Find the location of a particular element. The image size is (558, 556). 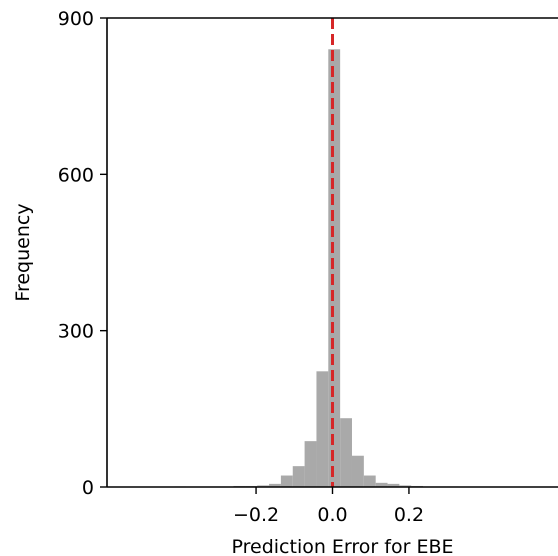

x-tick-label: −0.2 is located at coordinates (256, 515).